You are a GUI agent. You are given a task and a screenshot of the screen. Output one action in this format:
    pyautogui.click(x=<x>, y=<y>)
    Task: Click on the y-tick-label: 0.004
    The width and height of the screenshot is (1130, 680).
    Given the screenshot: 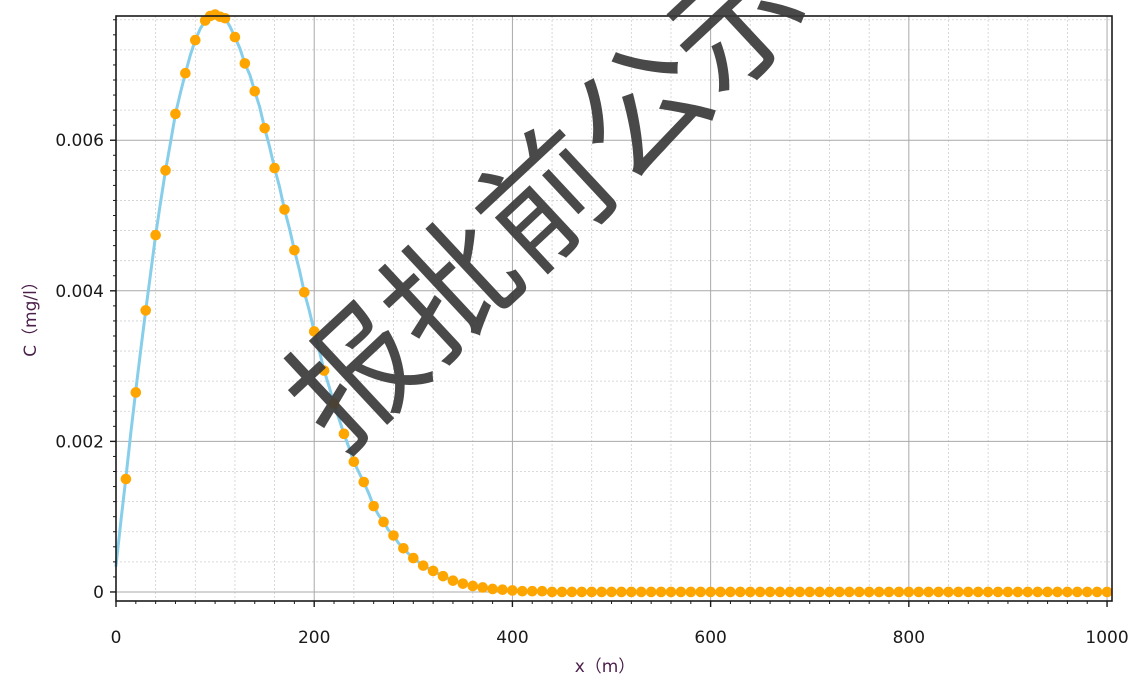 What is the action you would take?
    pyautogui.click(x=79, y=292)
    